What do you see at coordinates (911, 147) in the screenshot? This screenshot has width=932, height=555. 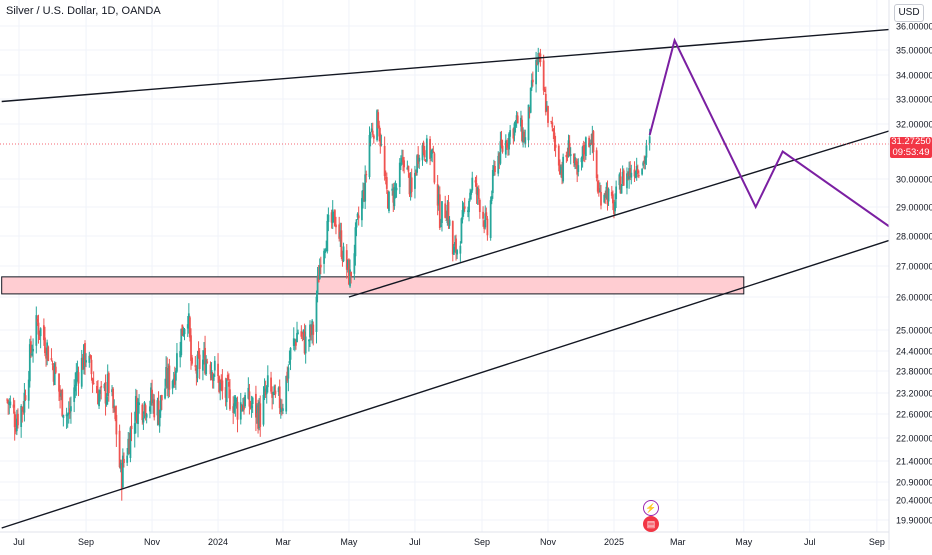 I see `last-price-tag: 31.27250 09:53:49` at bounding box center [911, 147].